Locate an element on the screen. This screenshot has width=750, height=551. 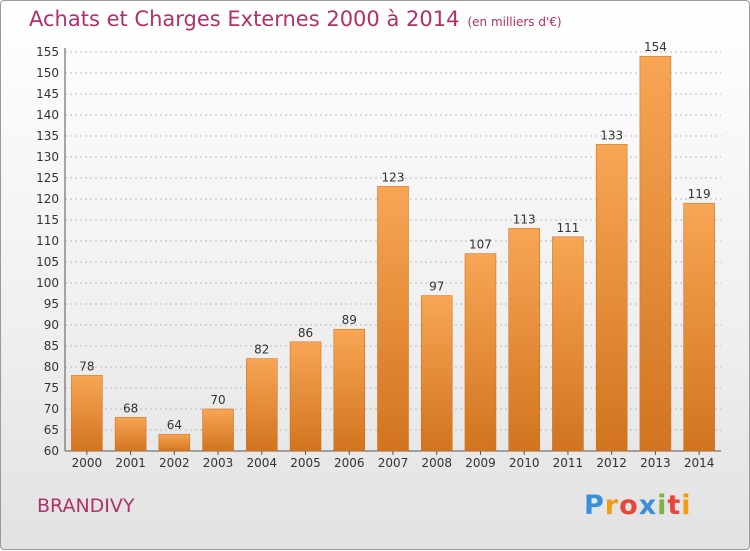
bar-value-label: 97 is located at coordinates (436, 287).